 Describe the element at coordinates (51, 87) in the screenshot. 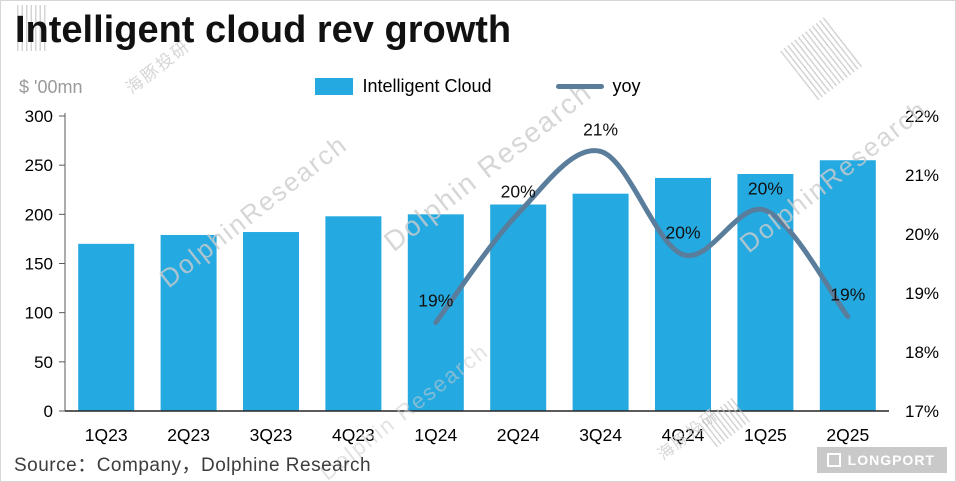

I see `unit-label: $ '00mn` at that location.